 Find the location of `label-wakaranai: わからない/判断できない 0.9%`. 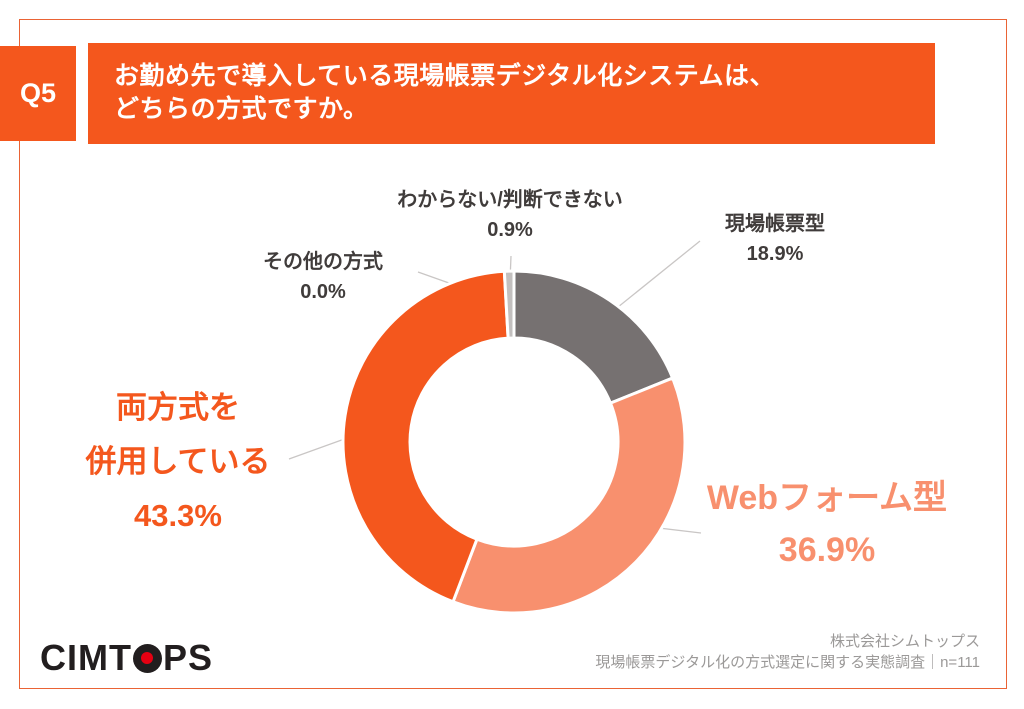

label-wakaranai: わからない/判断できない 0.9% is located at coordinates (510, 215).